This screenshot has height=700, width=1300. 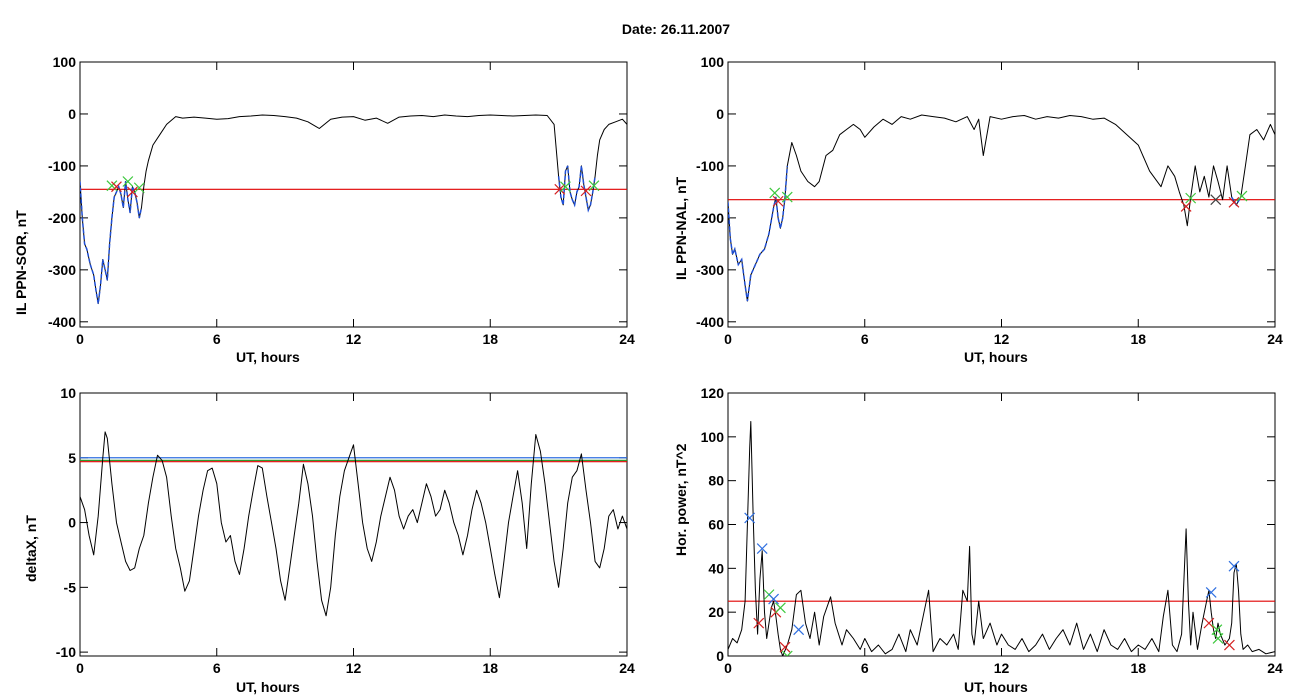 What do you see at coordinates (676, 29) in the screenshot?
I see `figure-title: Date: 26.11.2007` at bounding box center [676, 29].